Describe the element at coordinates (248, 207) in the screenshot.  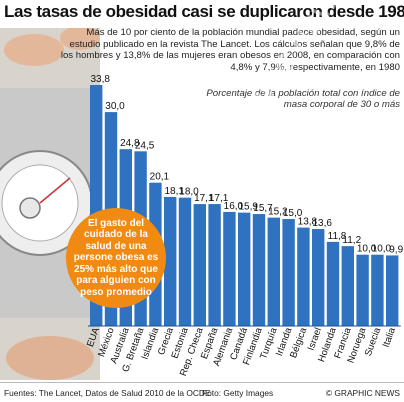
I see `bar-value-label: 15,9` at that location.